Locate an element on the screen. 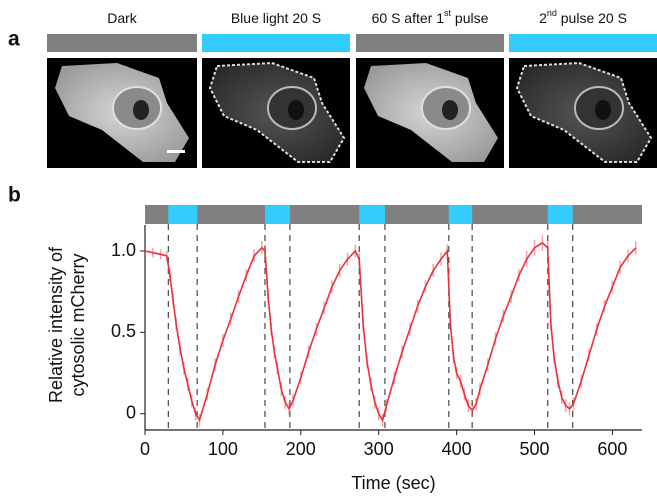  condition-label: 60 S after 1st pulse is located at coordinates (430, 16).